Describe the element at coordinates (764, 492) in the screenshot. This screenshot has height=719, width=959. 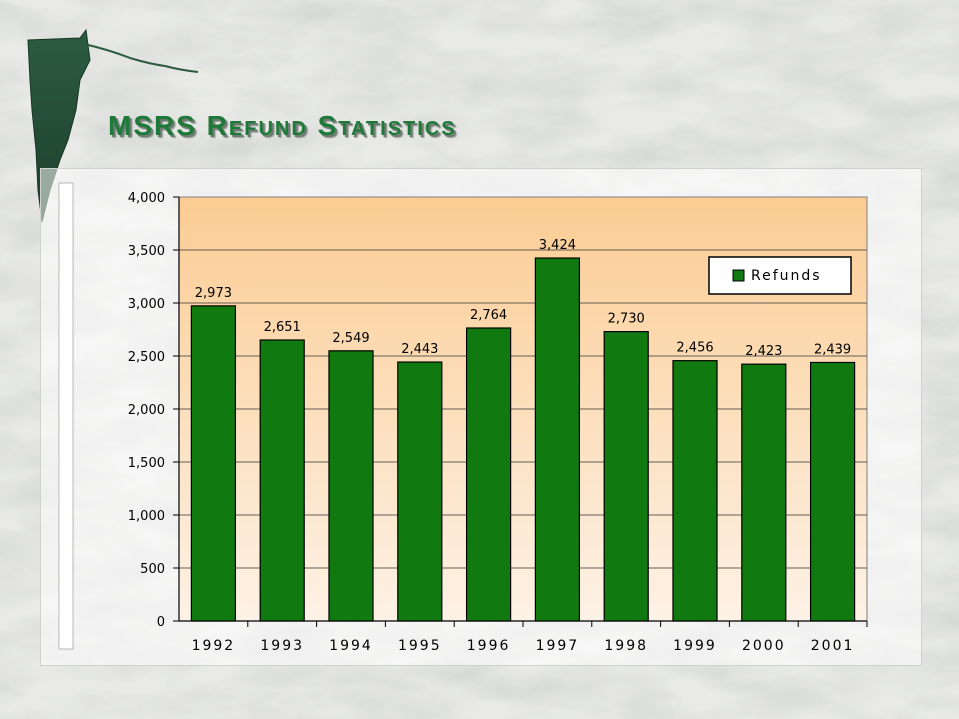
I see `bar-2000` at that location.